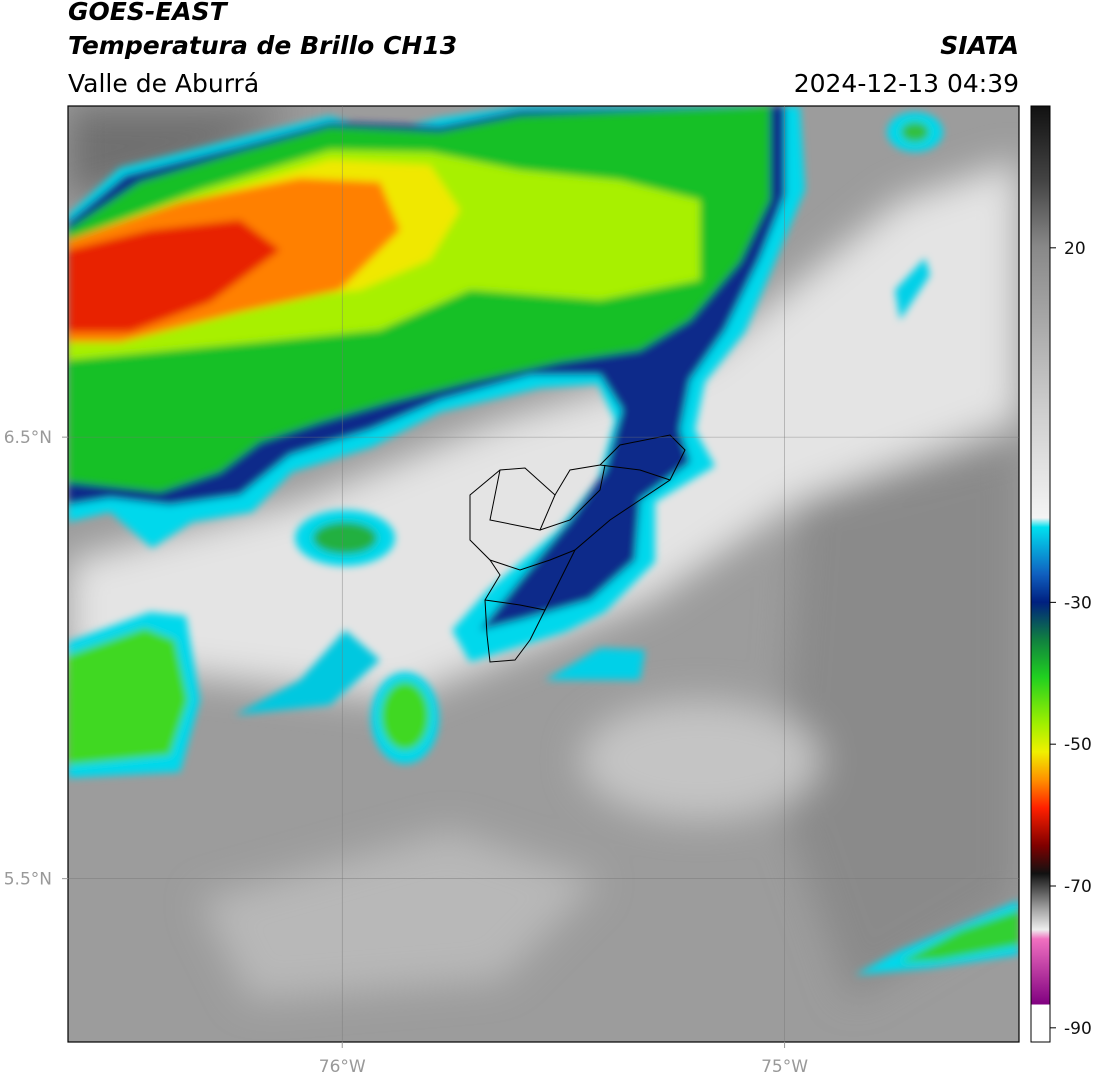  I want to click on x-tick-label: 76°W, so click(342, 1067).